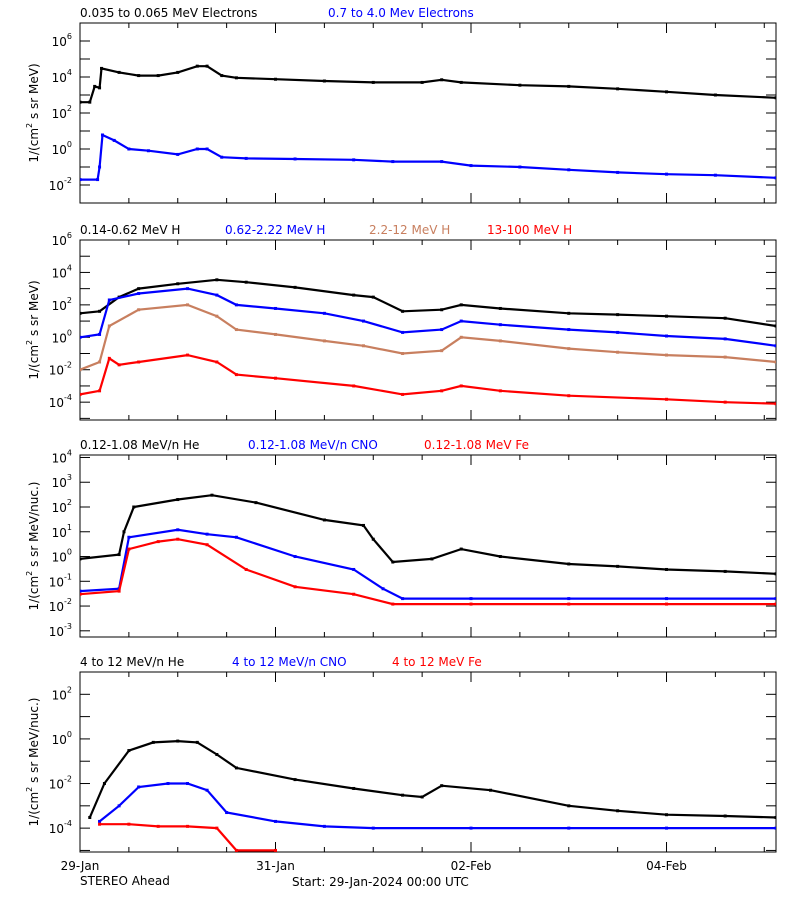  What do you see at coordinates (380, 882) in the screenshot?
I see `footer-start-time: Start: 29-Jan-2024 00:00 UTC` at bounding box center [380, 882].